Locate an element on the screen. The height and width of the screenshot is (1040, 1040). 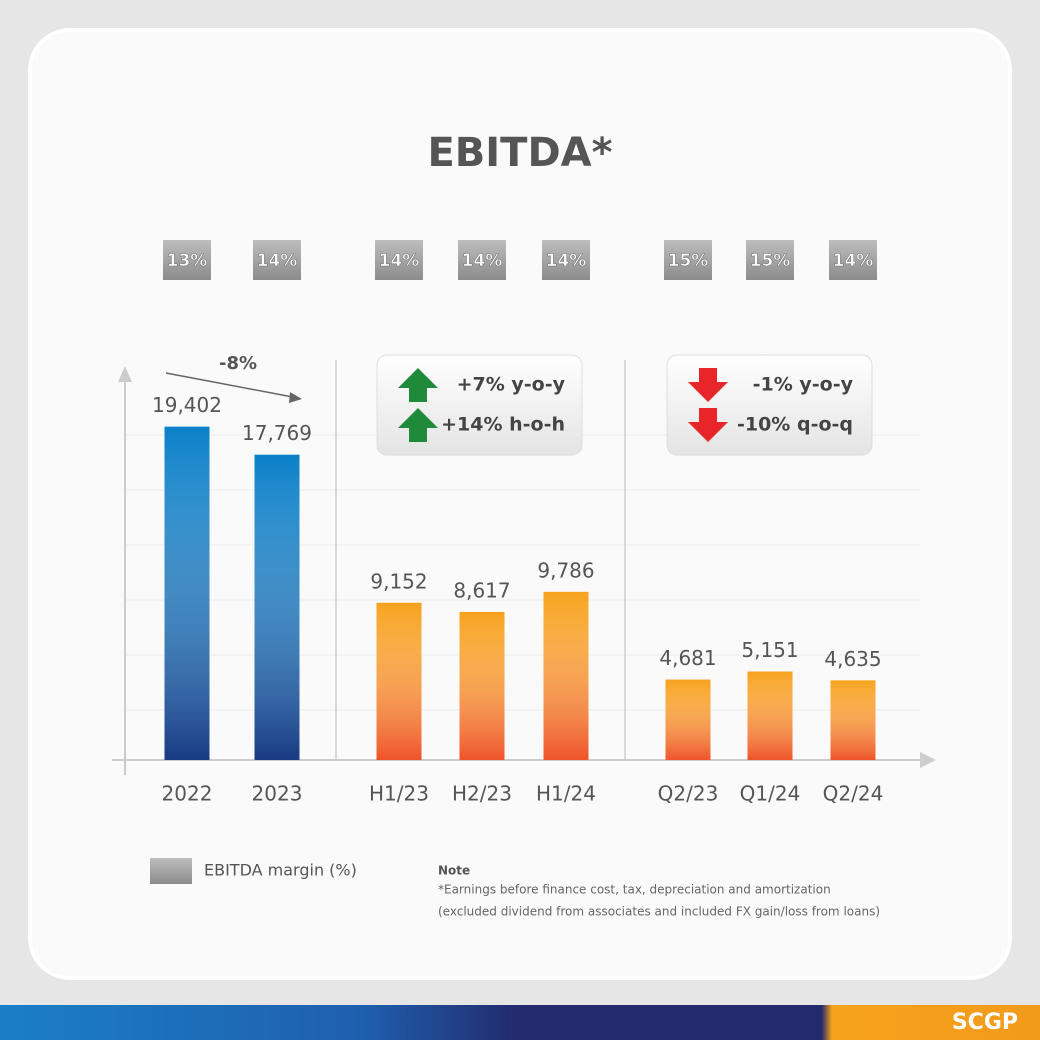
value-label: 8,617 is located at coordinates (481, 590).